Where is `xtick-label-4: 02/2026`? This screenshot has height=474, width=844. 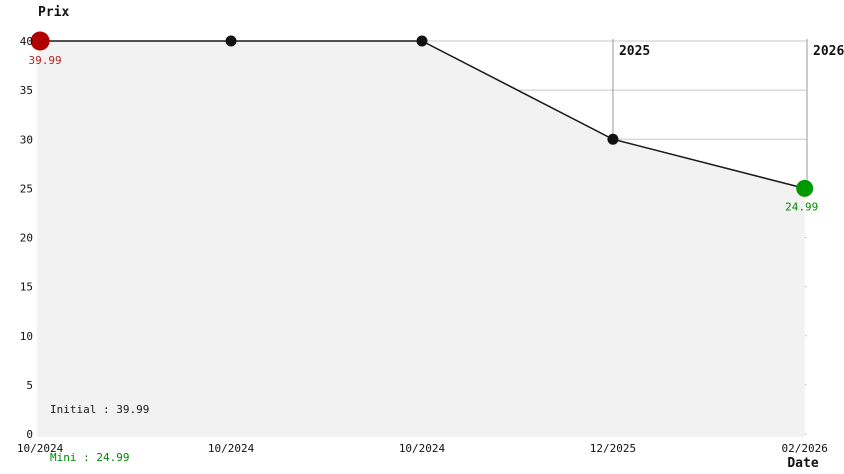 xtick-label-4: 02/2026 is located at coordinates (805, 448).